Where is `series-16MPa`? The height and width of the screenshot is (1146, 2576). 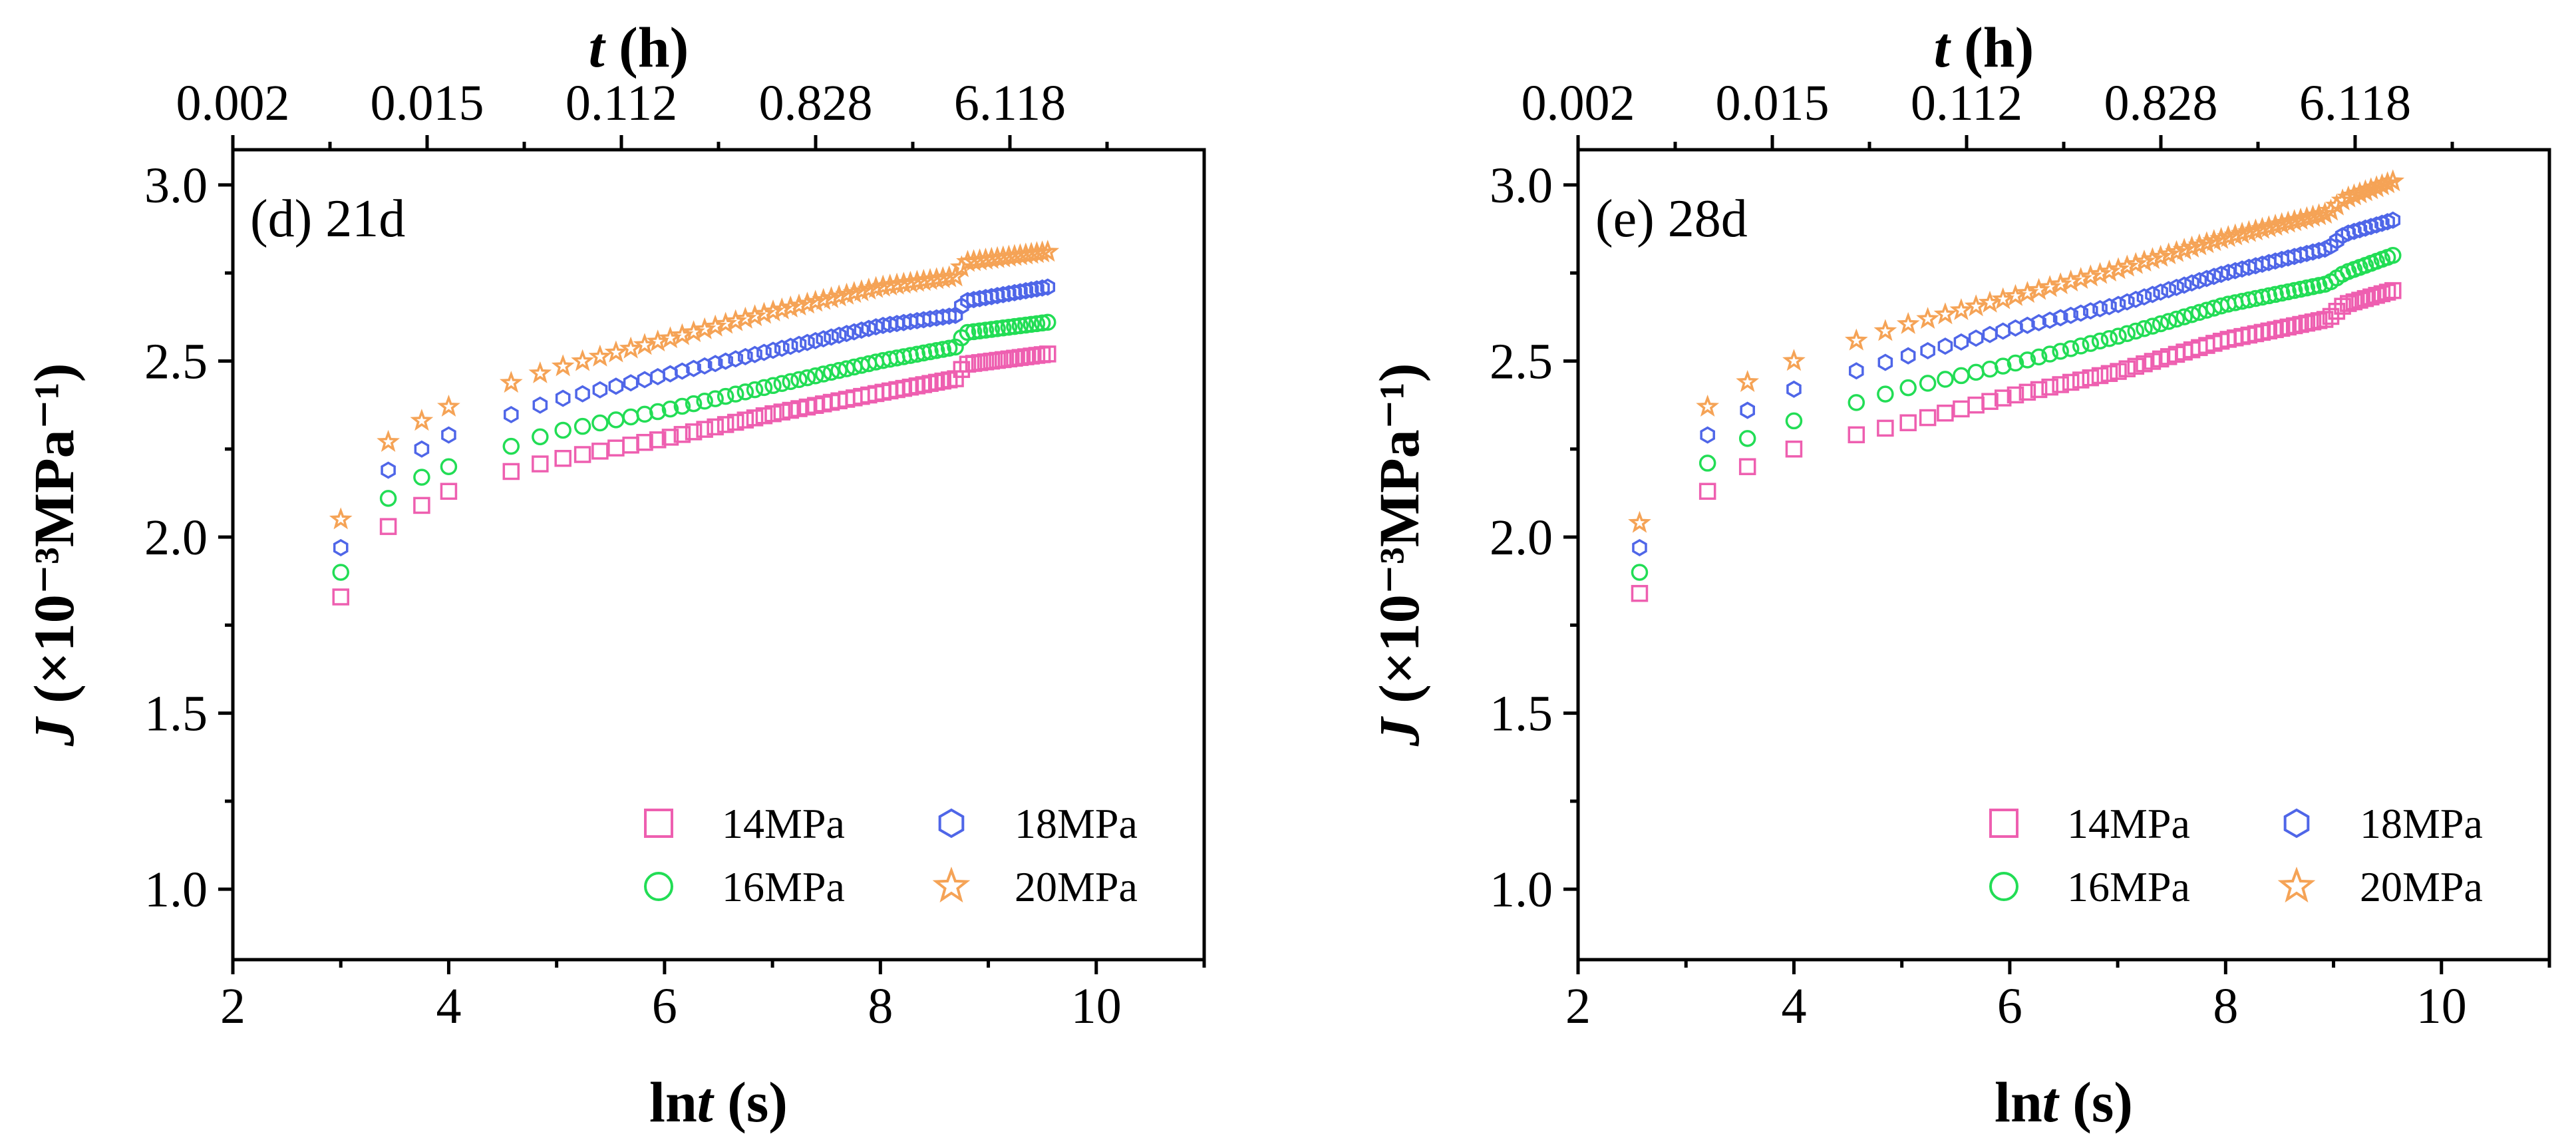 series-16MPa is located at coordinates (2016, 414).